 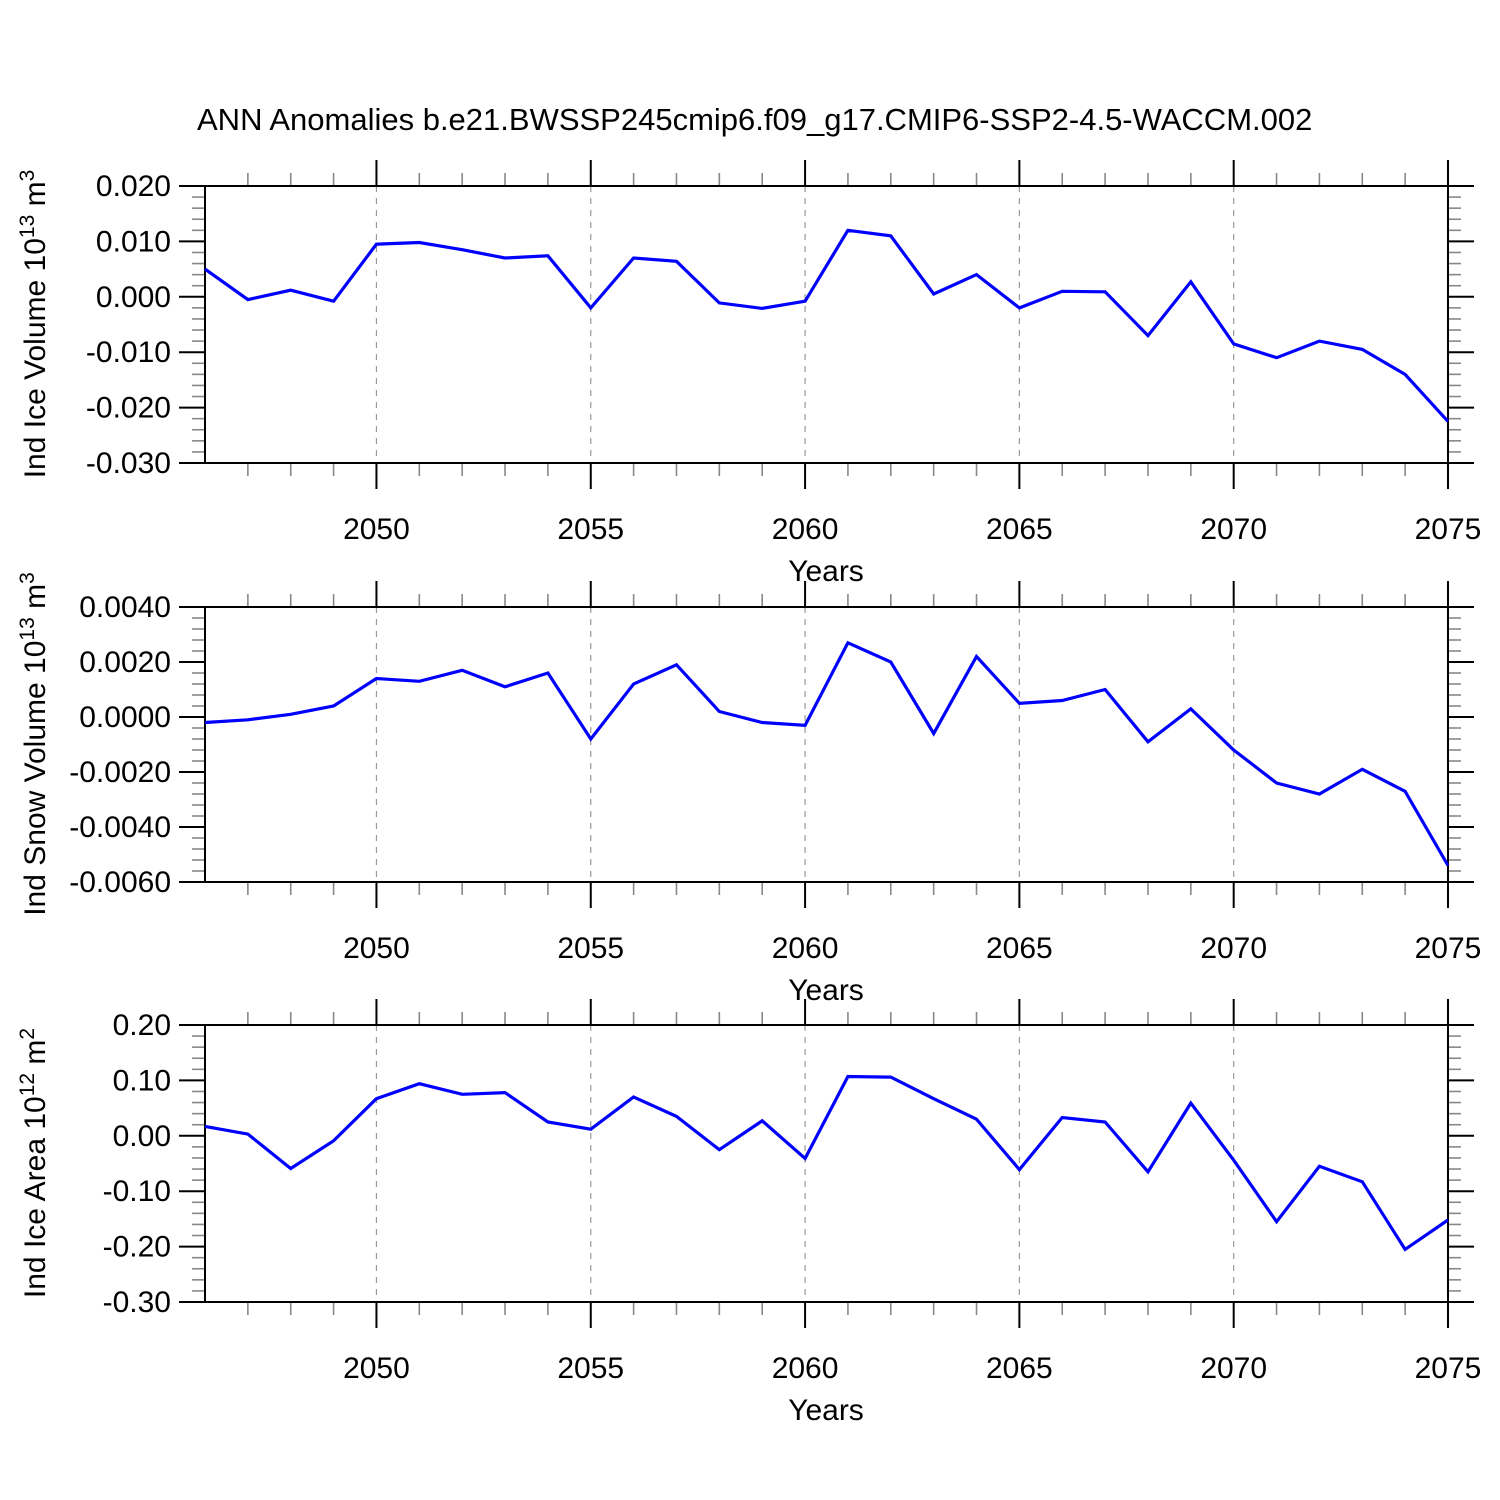 I want to click on y-tick-label: 0.00, so click(x=142, y=1136).